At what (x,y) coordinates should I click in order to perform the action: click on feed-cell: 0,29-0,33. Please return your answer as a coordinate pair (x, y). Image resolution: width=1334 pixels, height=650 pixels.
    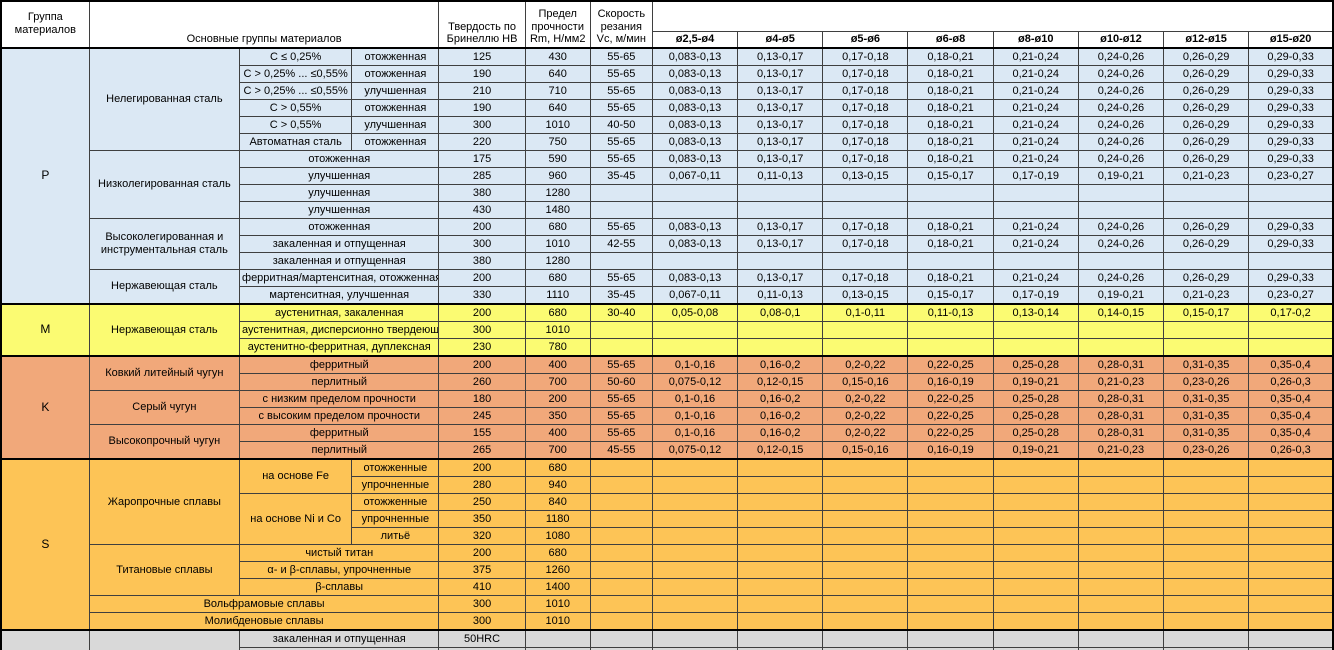
    Looking at the image, I should click on (1291, 142).